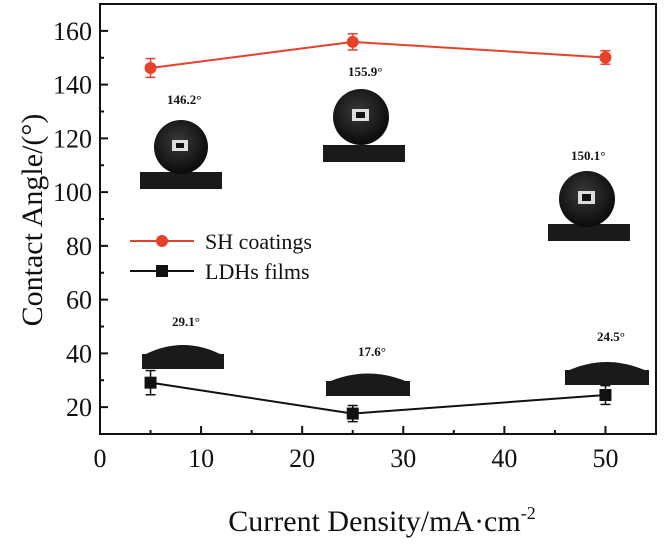 The width and height of the screenshot is (664, 545). Describe the element at coordinates (504, 458) in the screenshot. I see `x-tick-label: 40` at that location.